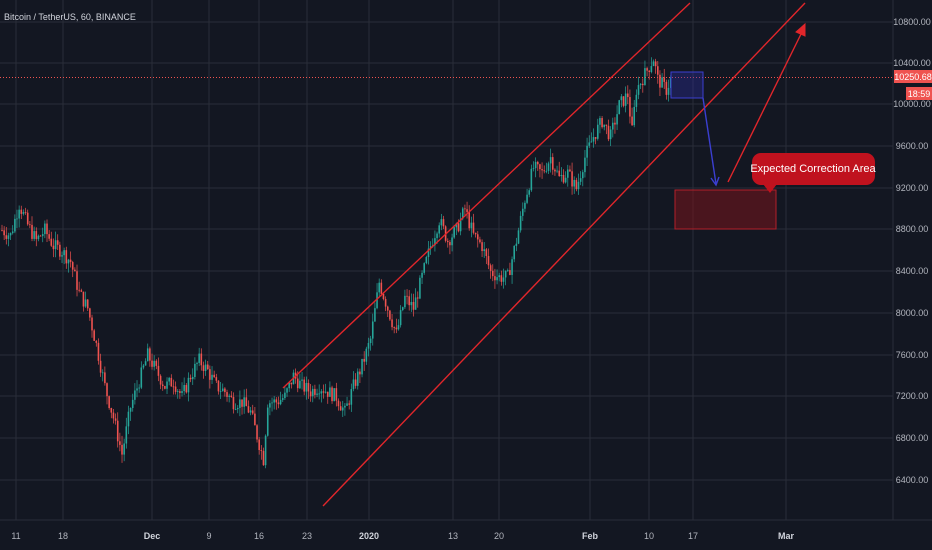  I want to click on price-axis-label: 9600.00, so click(912, 146).